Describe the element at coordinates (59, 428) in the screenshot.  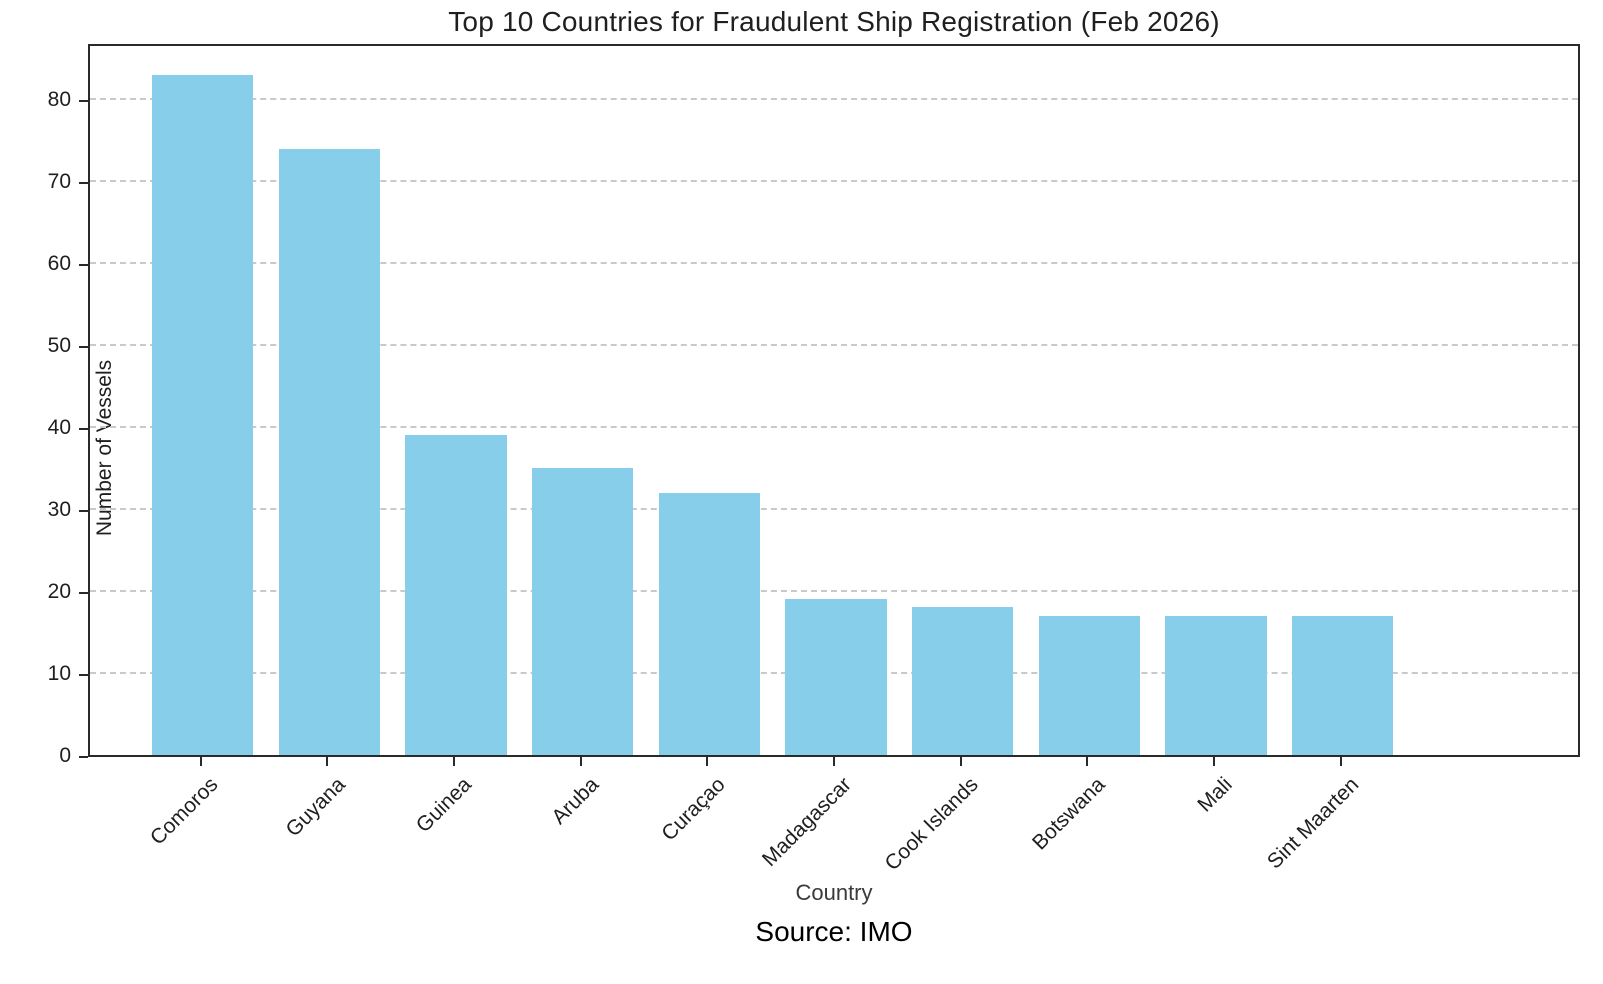
I see `y-tick-label-40: 40` at that location.